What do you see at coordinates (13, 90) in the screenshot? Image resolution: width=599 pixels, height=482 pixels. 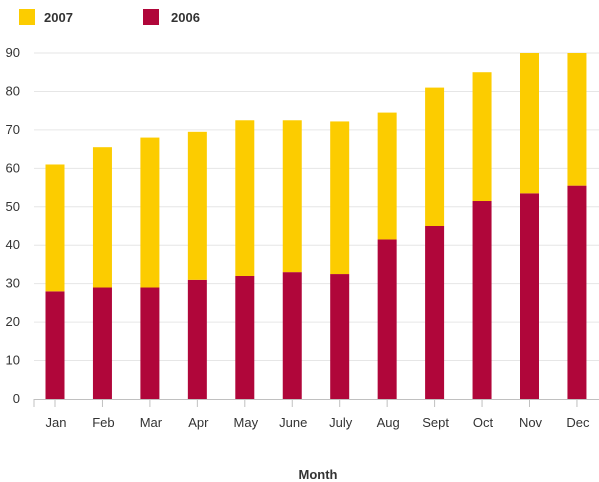 I see `y-tick-label: 80` at bounding box center [13, 90].